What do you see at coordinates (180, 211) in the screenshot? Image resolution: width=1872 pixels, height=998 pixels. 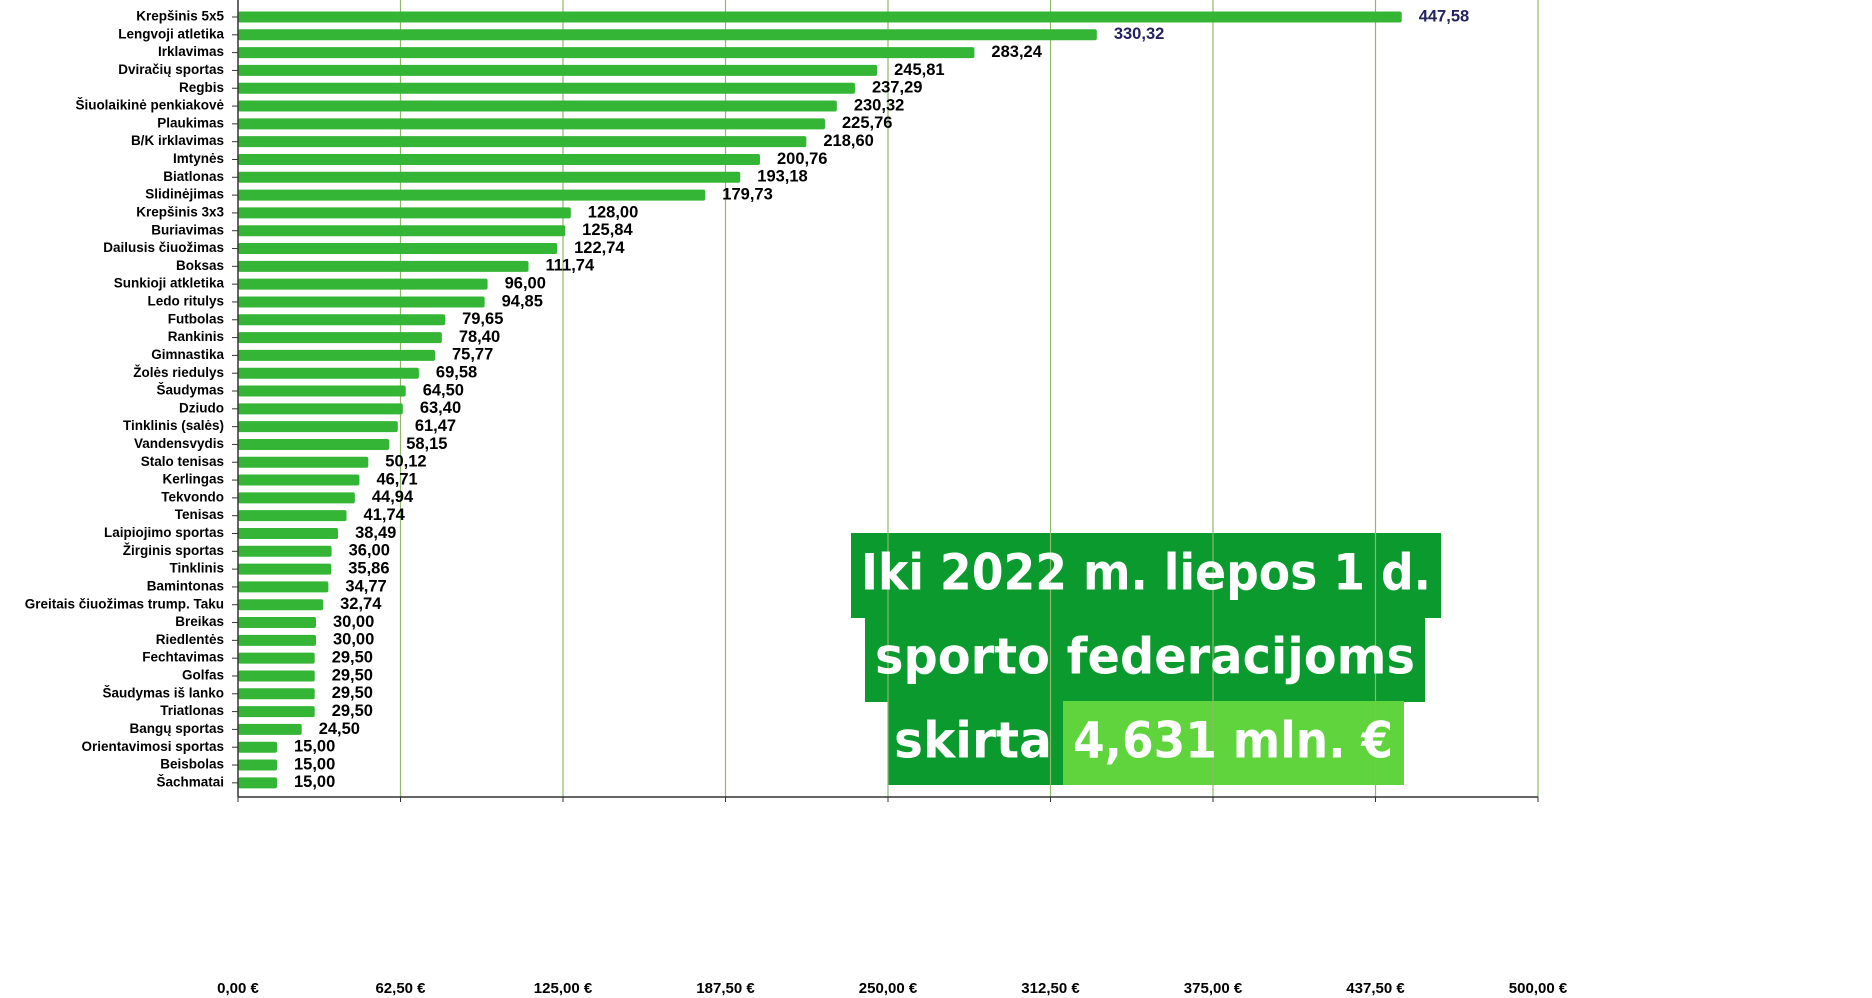 I see `y-tick-label: Krepšinis 3x3` at bounding box center [180, 211].